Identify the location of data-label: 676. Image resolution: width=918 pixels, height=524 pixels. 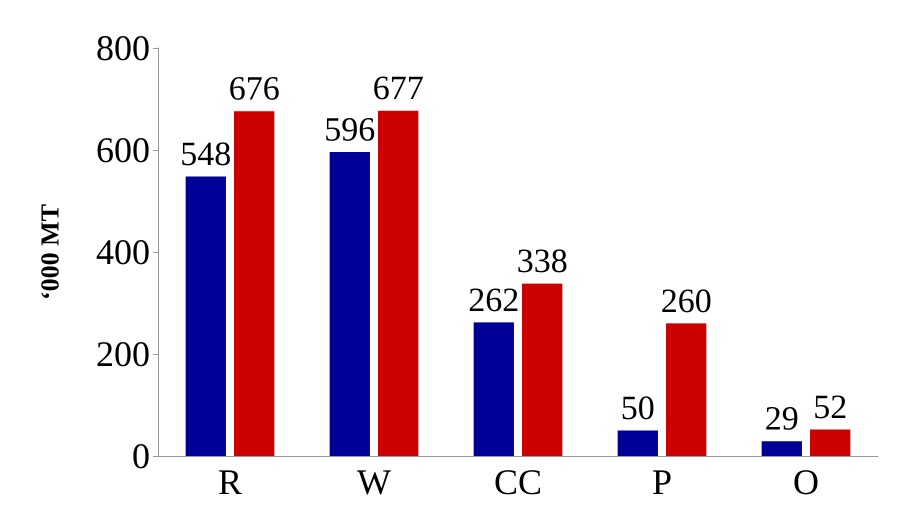
(254, 89).